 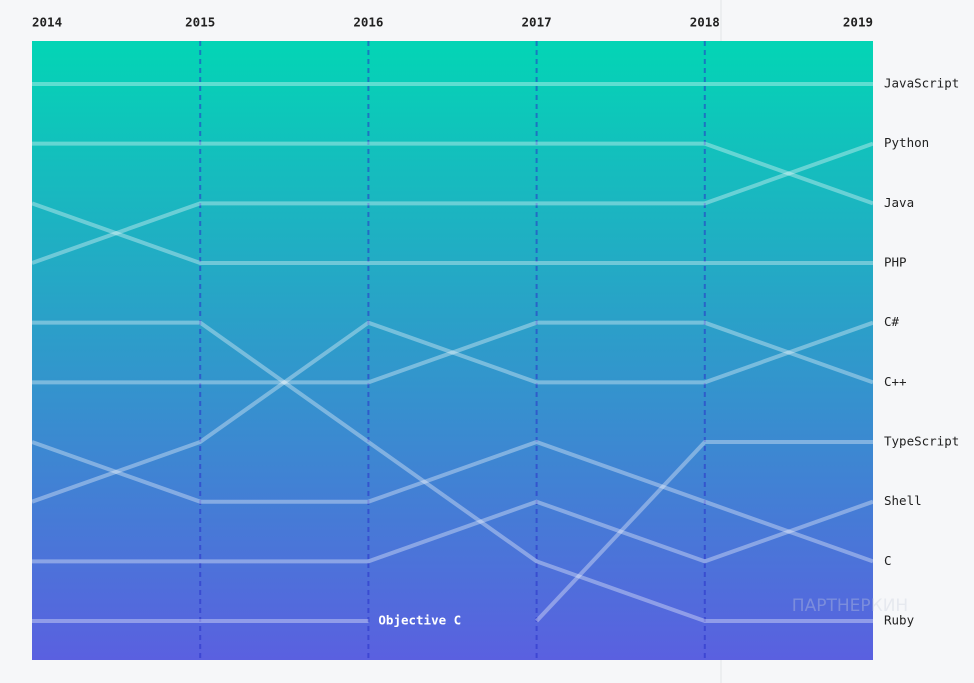 I want to click on series-label: Java, so click(x=899, y=202).